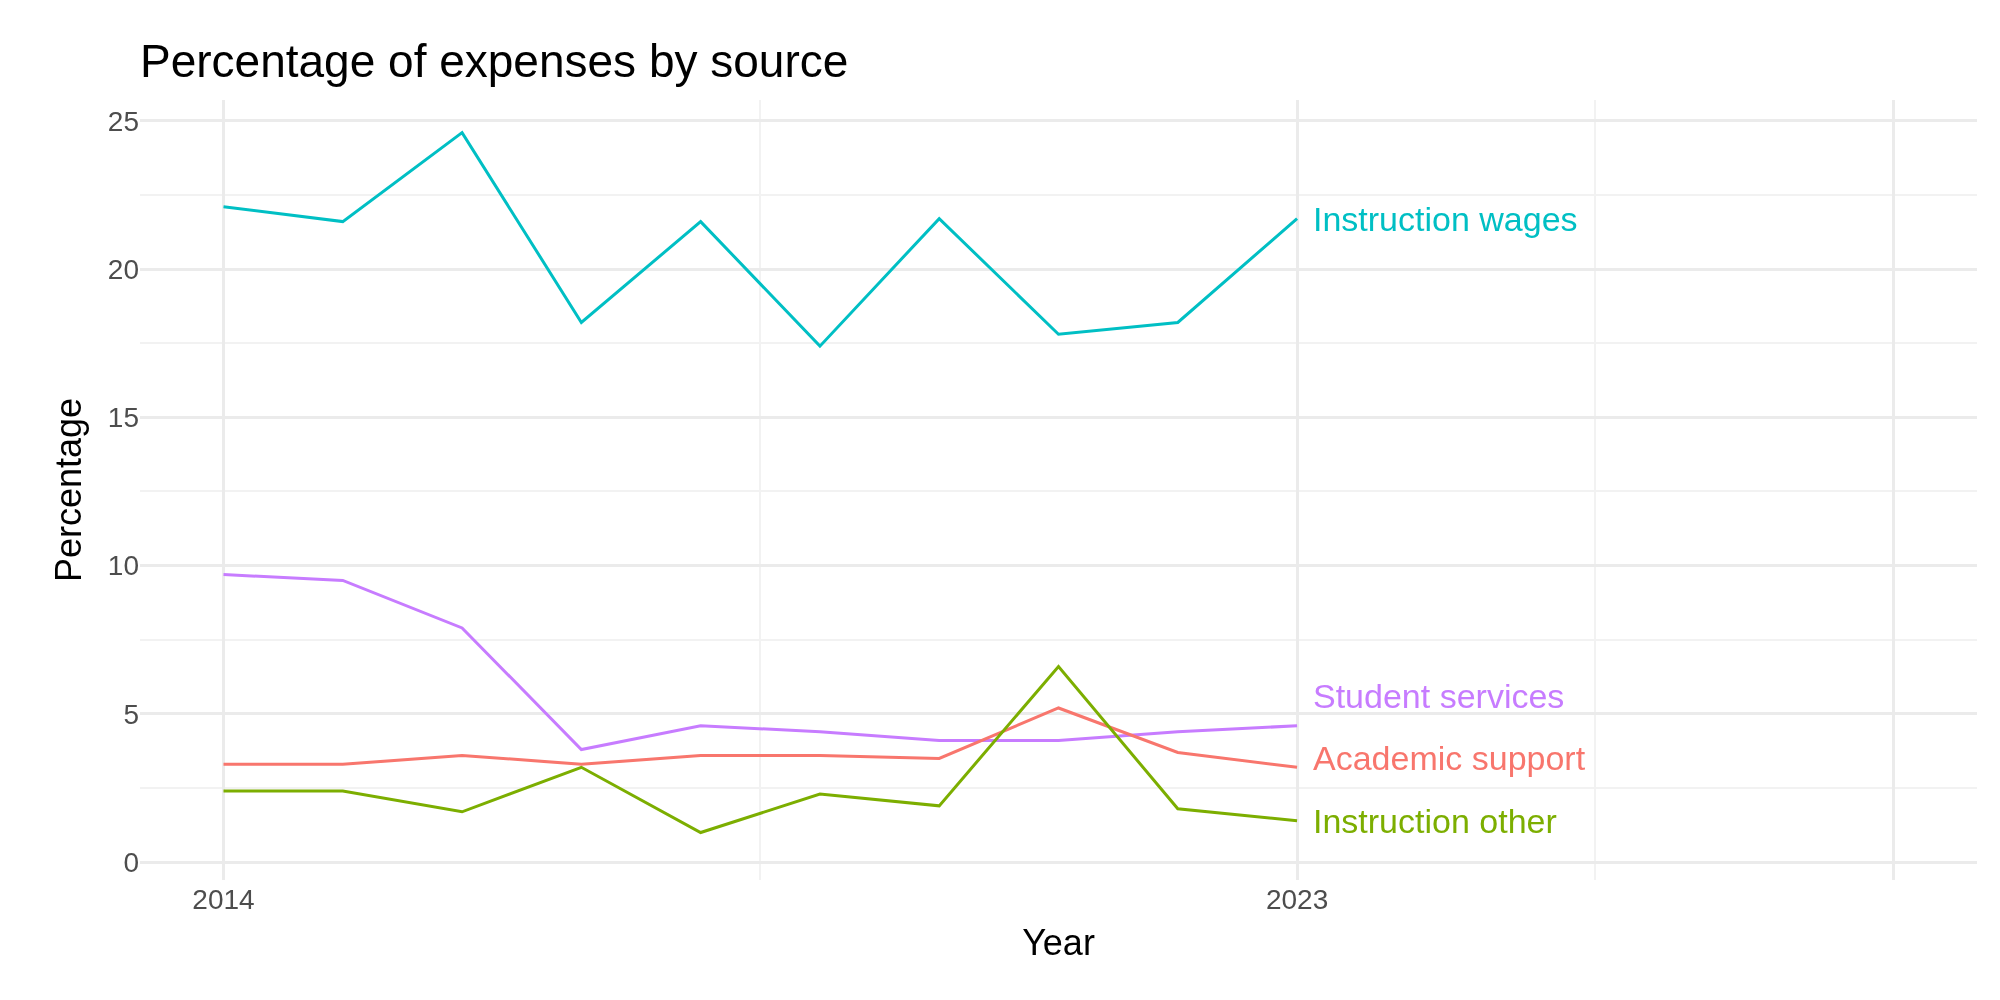 This screenshot has height=1000, width=2000. What do you see at coordinates (1297, 899) in the screenshot?
I see `x-tick-label: 2023` at bounding box center [1297, 899].